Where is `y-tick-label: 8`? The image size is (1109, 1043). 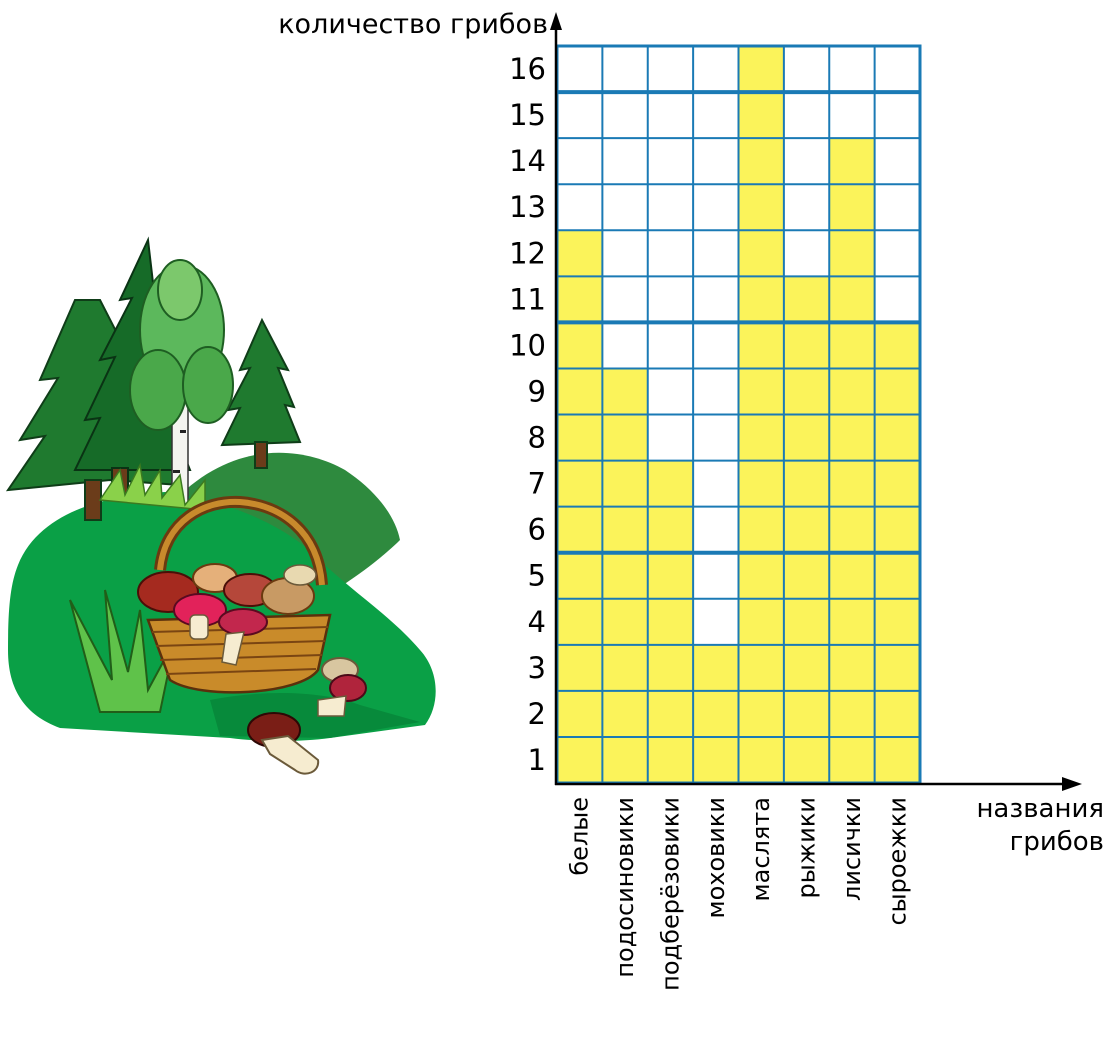 y-tick-label: 8 is located at coordinates (537, 438).